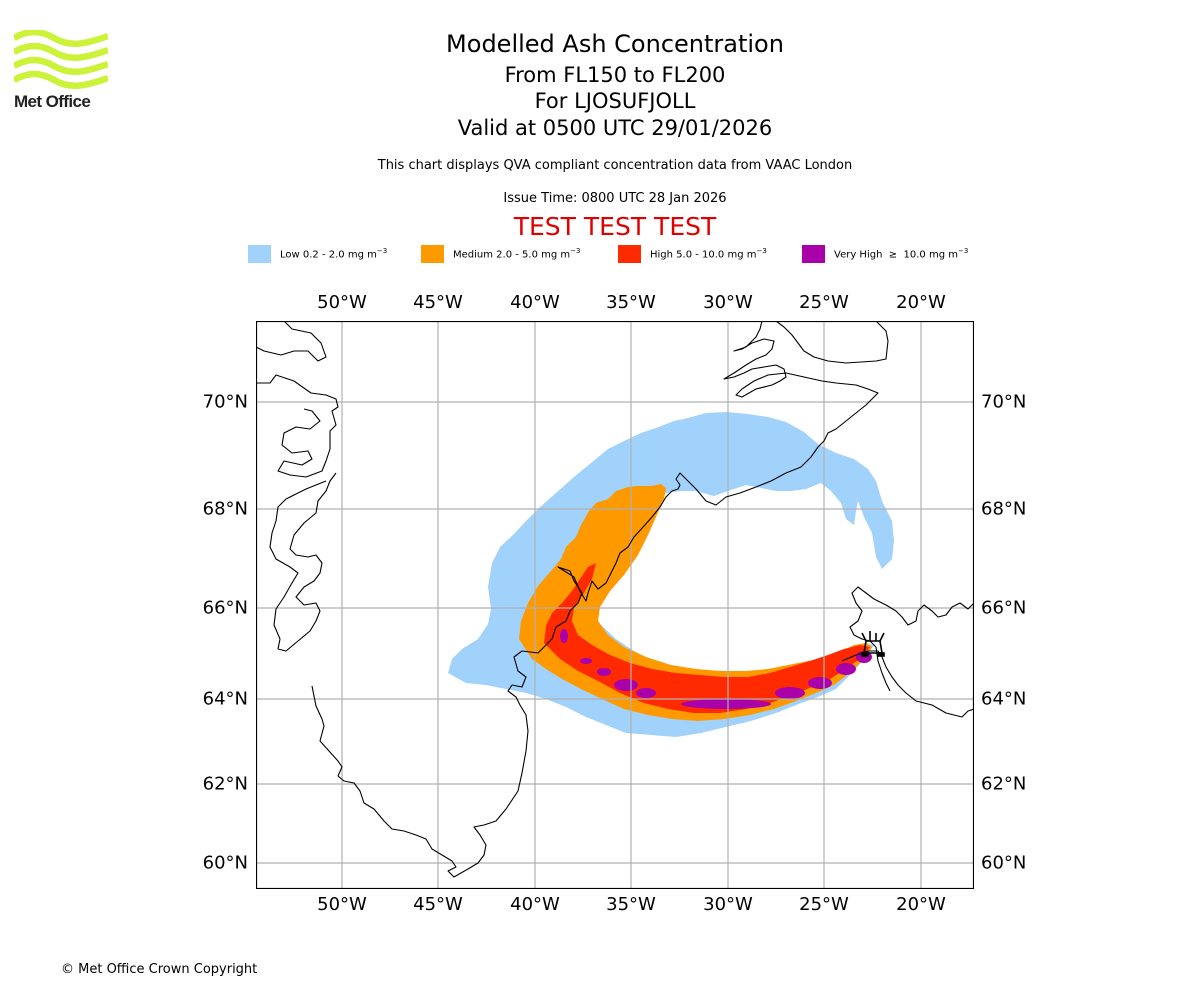 The height and width of the screenshot is (1000, 1200). Describe the element at coordinates (728, 302) in the screenshot. I see `lon-tick-top-30w: 30°W` at that location.